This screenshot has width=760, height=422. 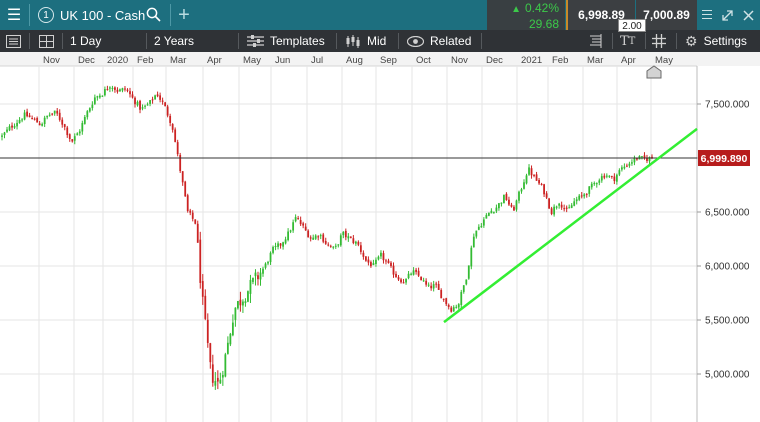 What do you see at coordinates (654, 72) in the screenshot?
I see `time-marker-icon` at bounding box center [654, 72].